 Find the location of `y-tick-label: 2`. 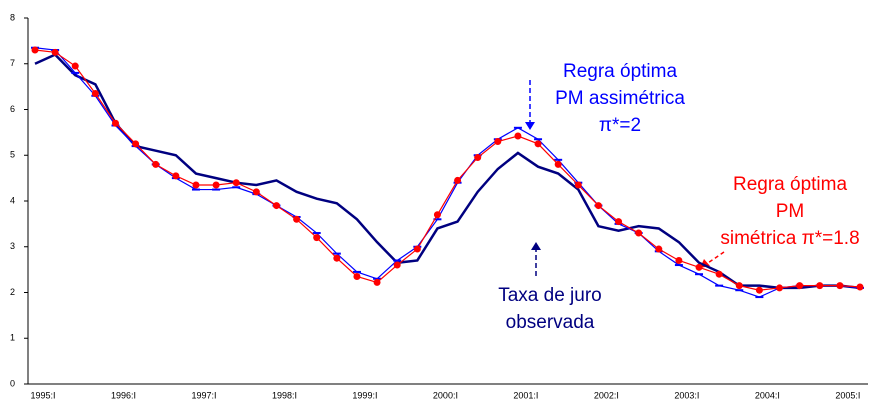

y-tick-label: 2 is located at coordinates (12, 292).